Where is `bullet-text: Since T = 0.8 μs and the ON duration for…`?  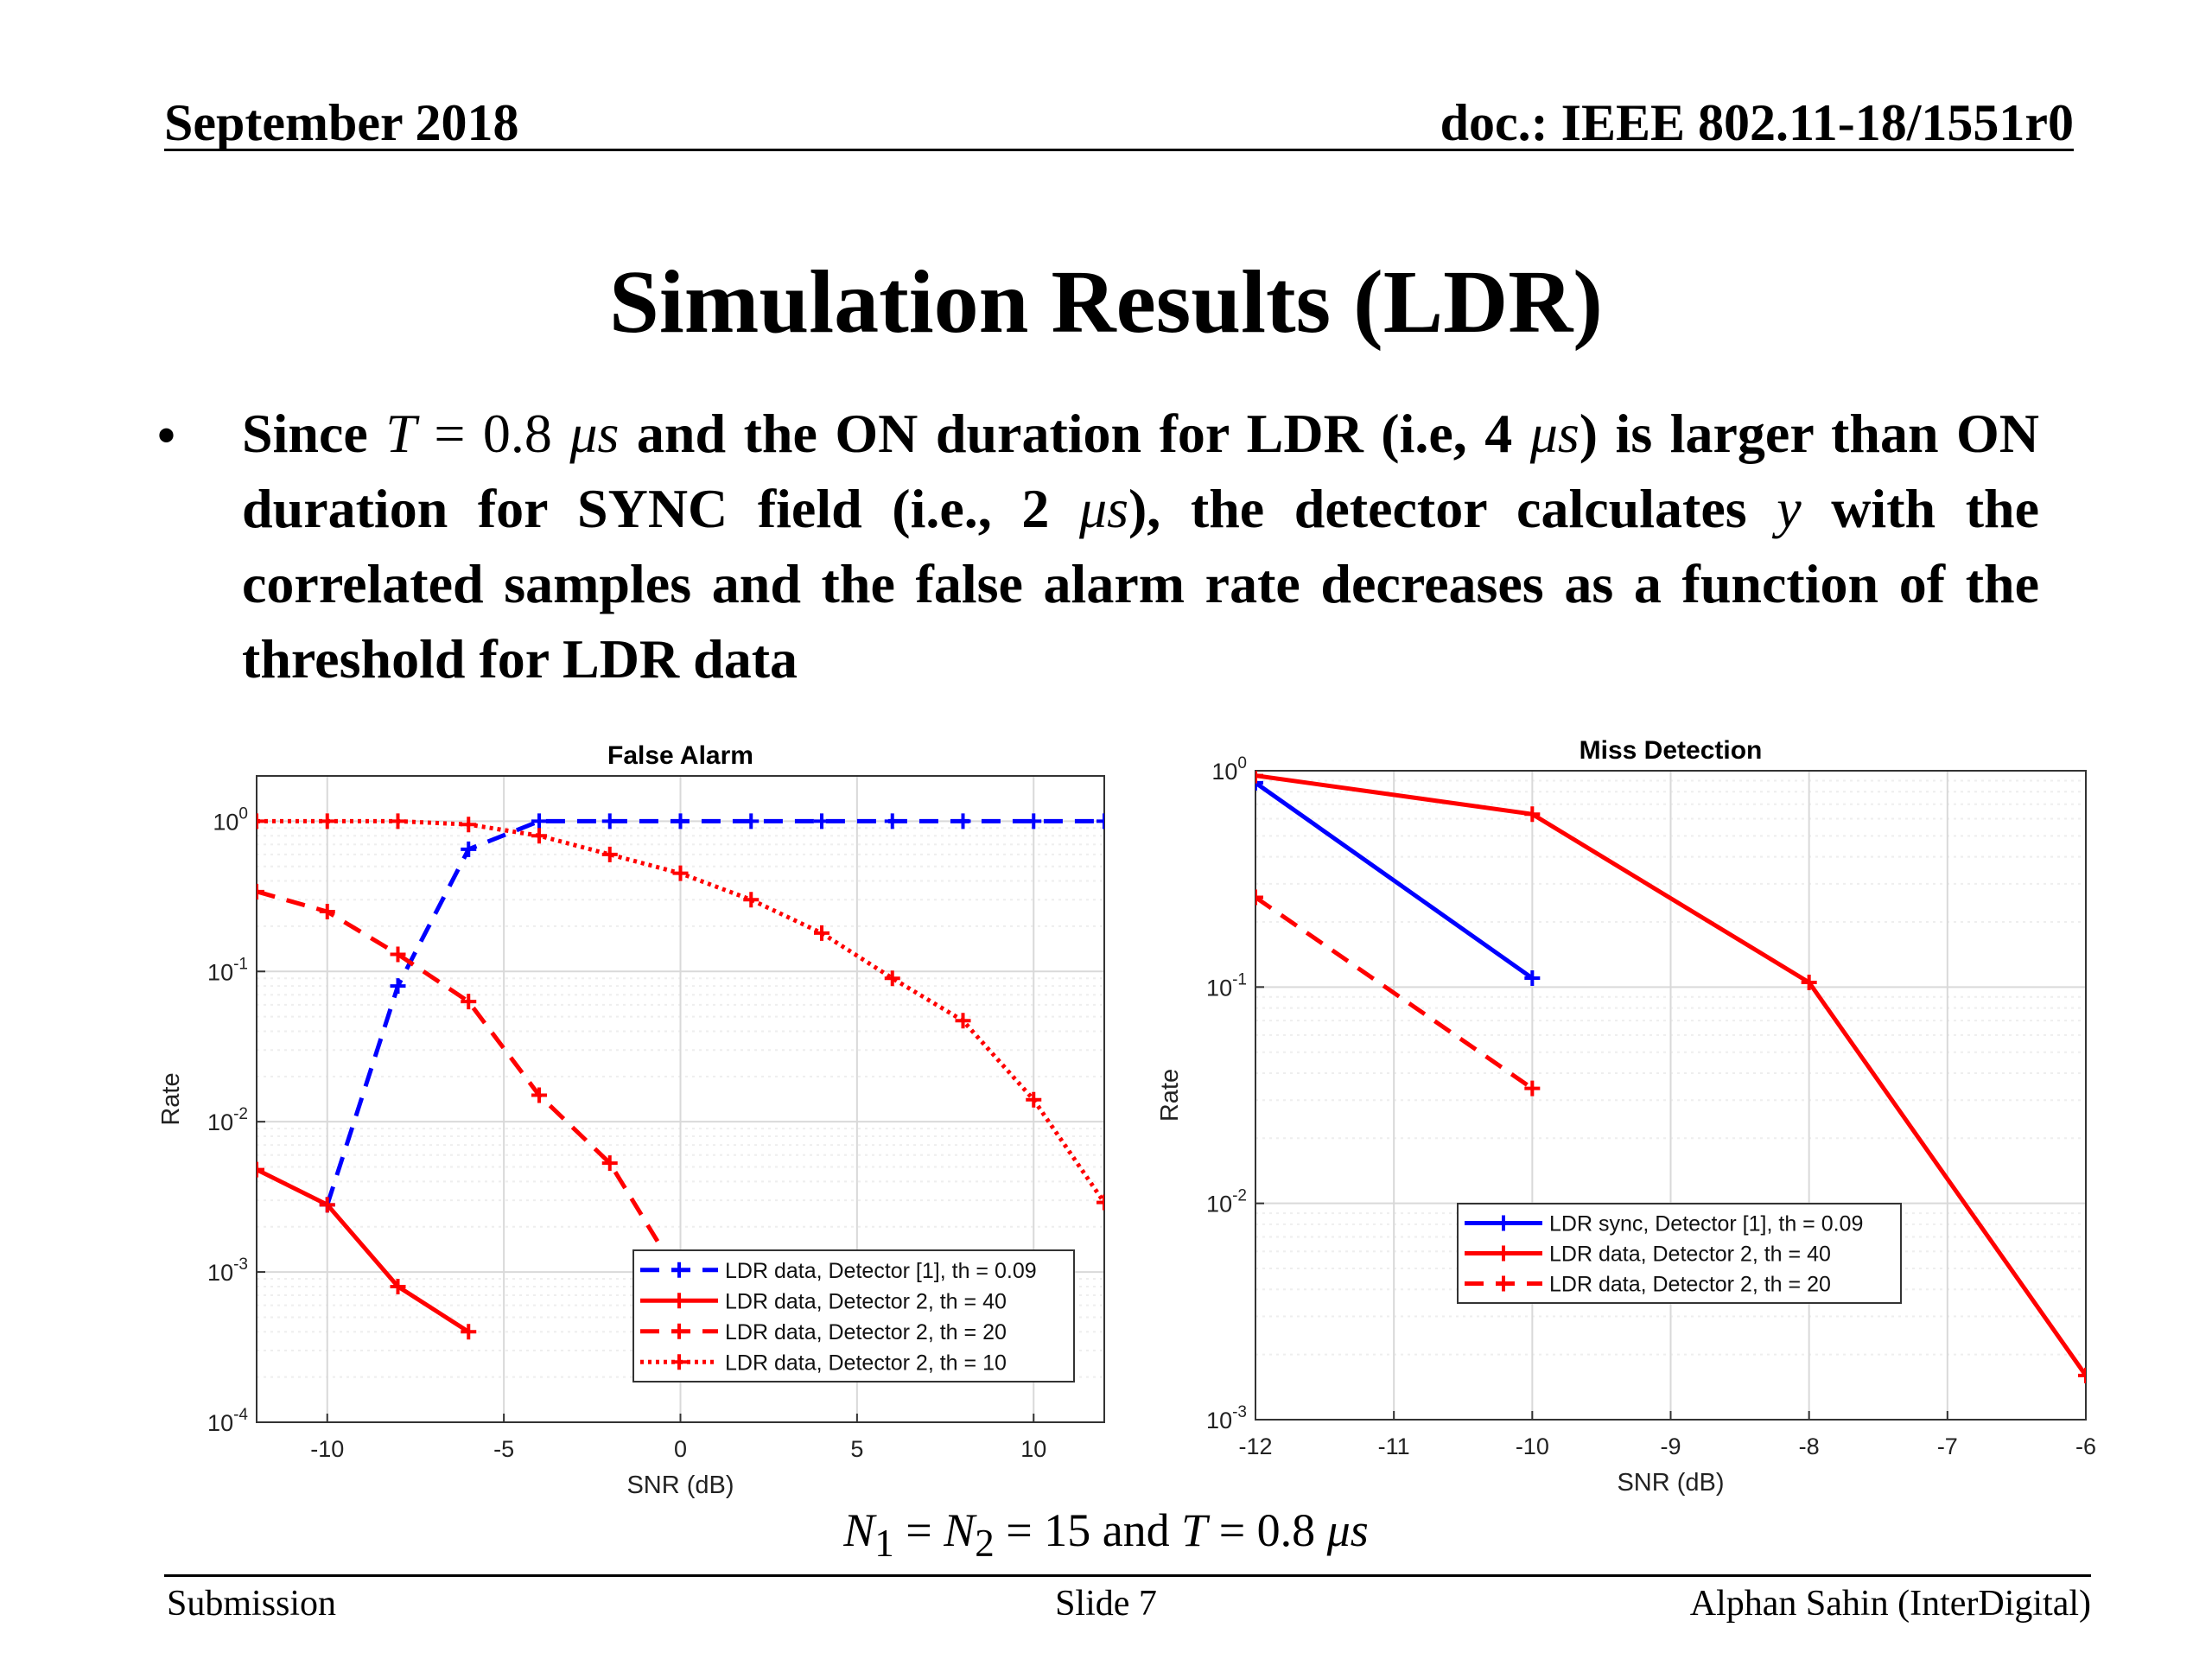
bullet-text: Since T = 0.8 μs and the ON duration for… is located at coordinates (1140, 546).